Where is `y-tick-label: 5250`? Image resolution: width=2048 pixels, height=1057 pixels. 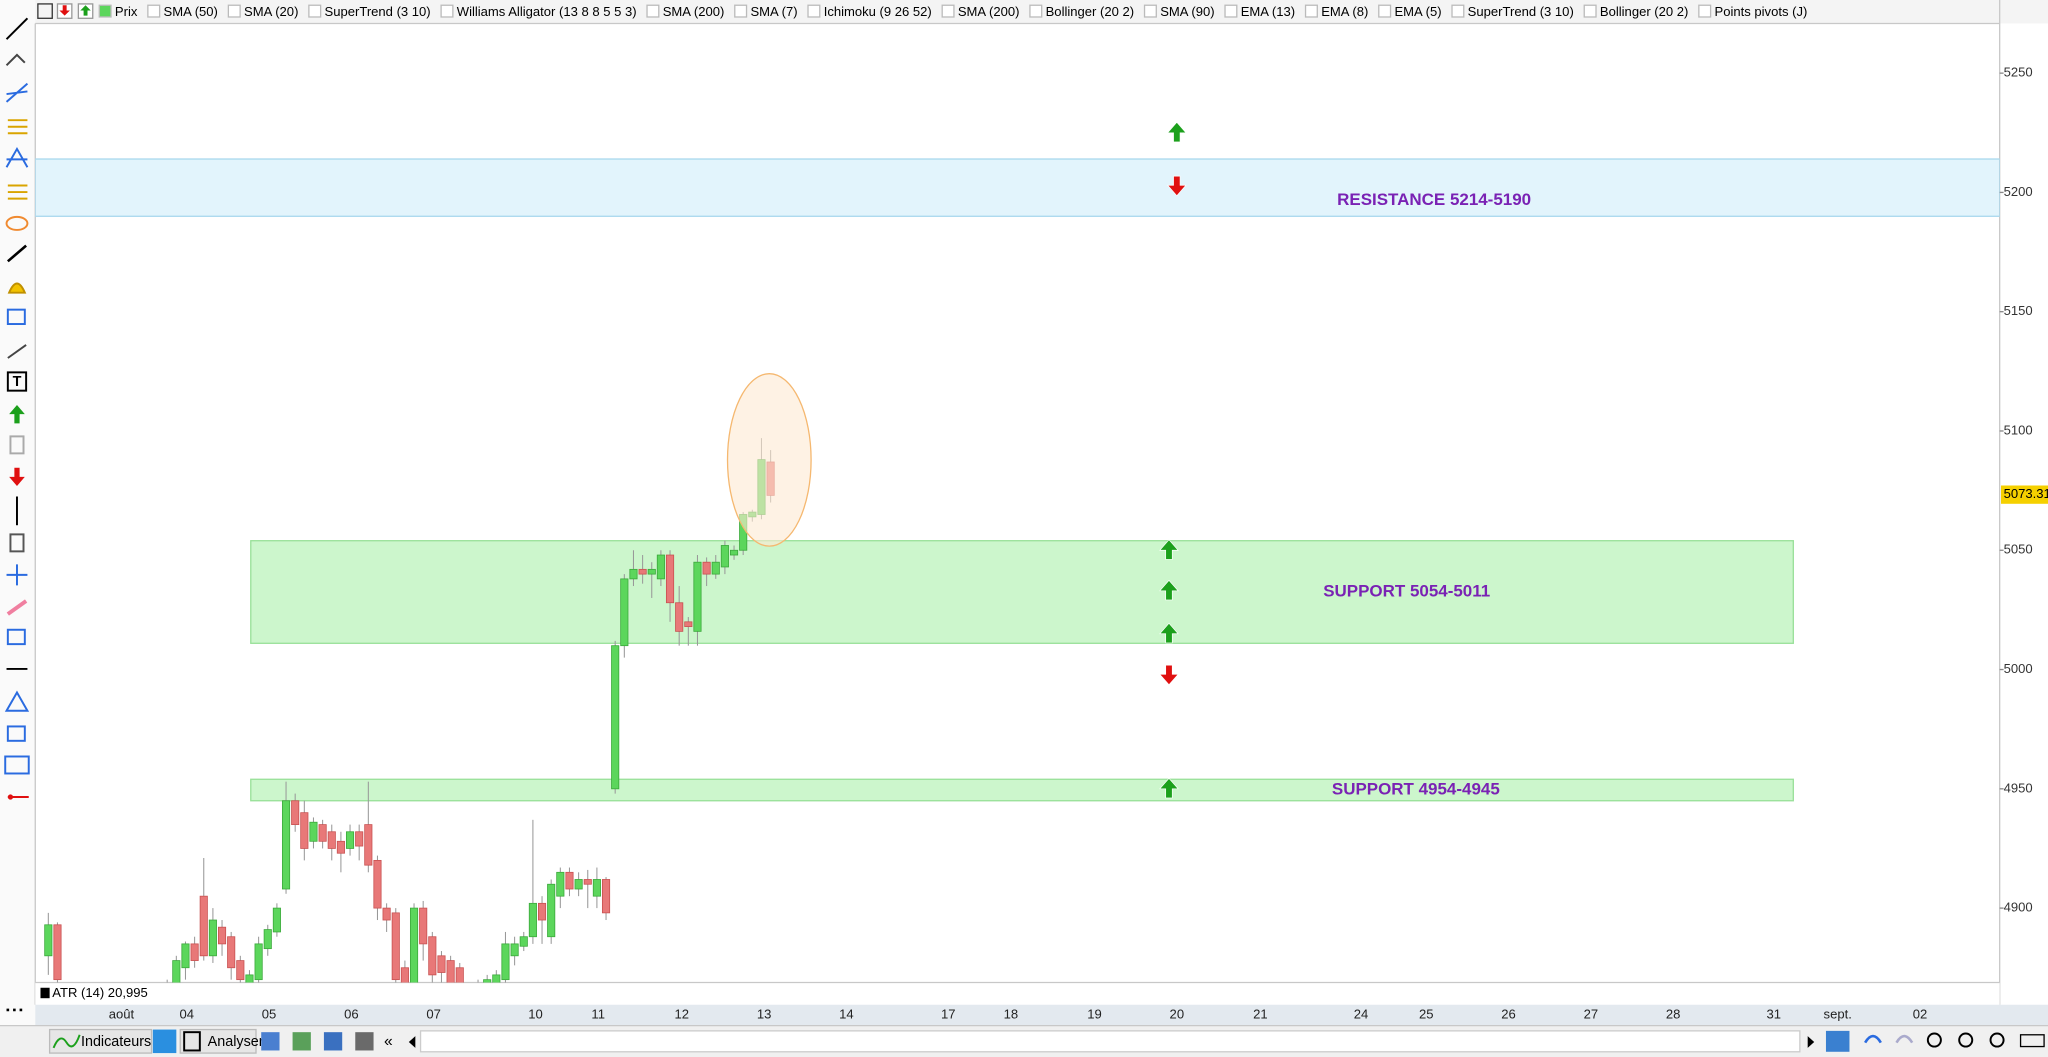 y-tick-label: 5250 is located at coordinates (2018, 72).